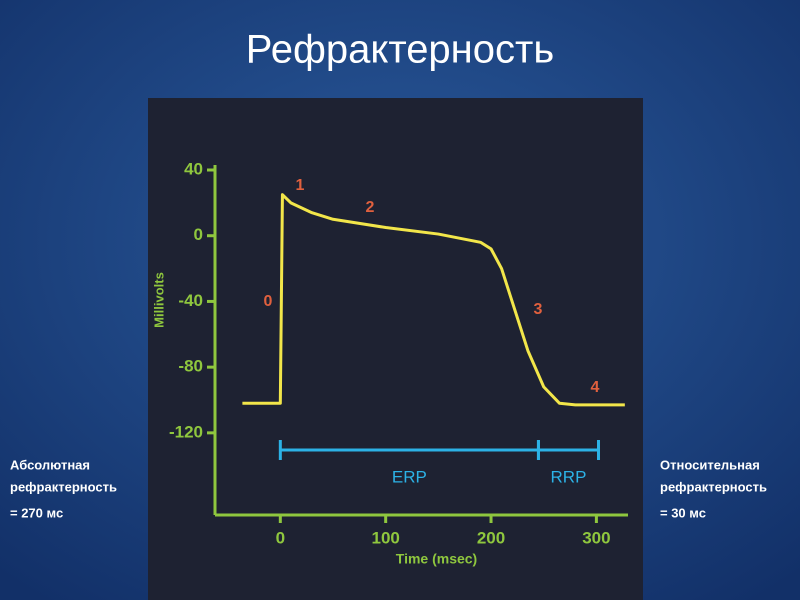 The height and width of the screenshot is (600, 800). What do you see at coordinates (190, 300) in the screenshot?
I see `y-tick-label: -40` at bounding box center [190, 300].